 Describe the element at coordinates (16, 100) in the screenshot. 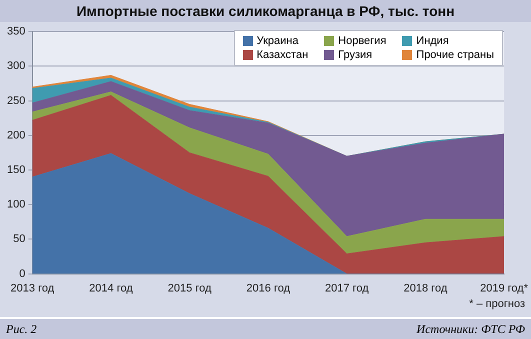

I see `y-tick-label: 250` at that location.